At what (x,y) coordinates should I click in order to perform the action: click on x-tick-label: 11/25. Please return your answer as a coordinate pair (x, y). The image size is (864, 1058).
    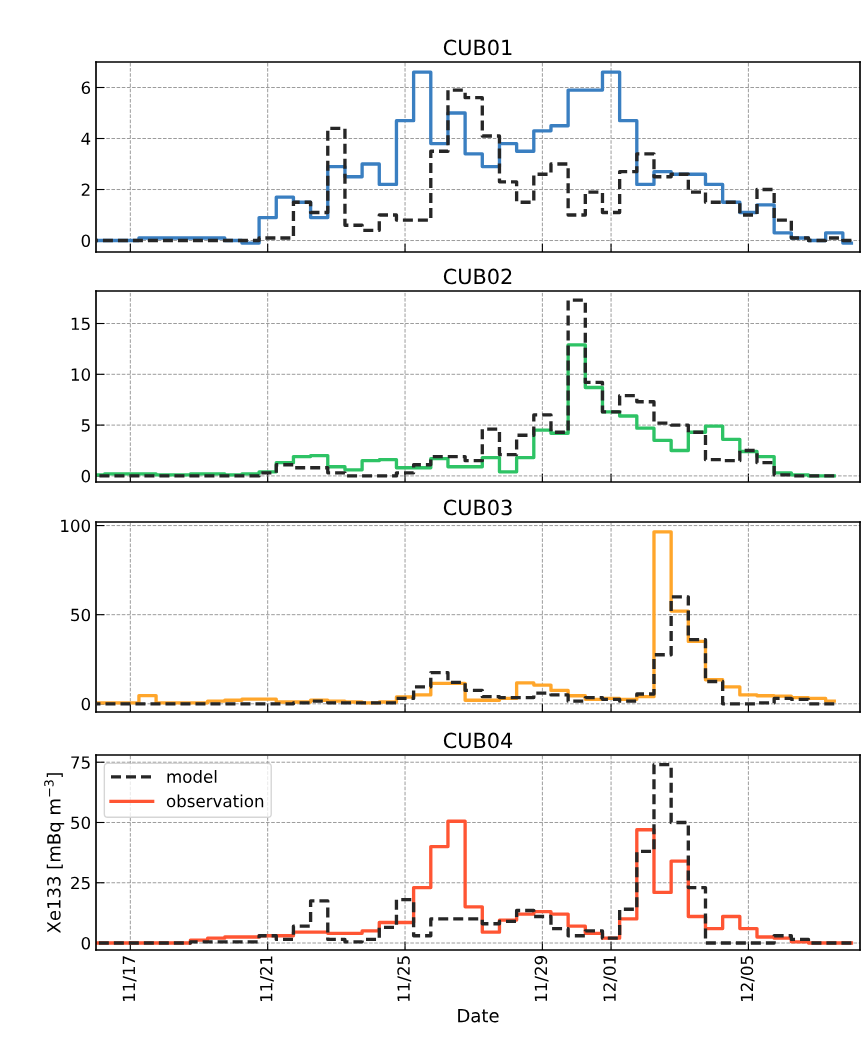
    Looking at the image, I should click on (404, 979).